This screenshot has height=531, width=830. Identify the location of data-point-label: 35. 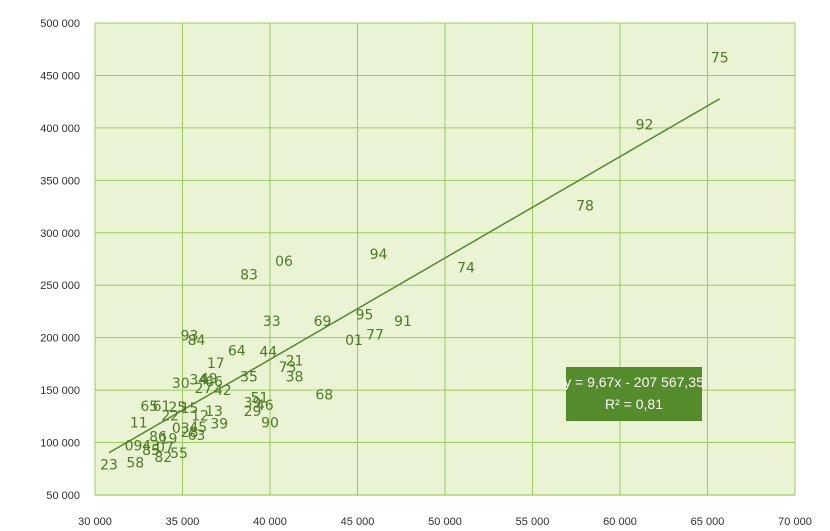
(249, 377).